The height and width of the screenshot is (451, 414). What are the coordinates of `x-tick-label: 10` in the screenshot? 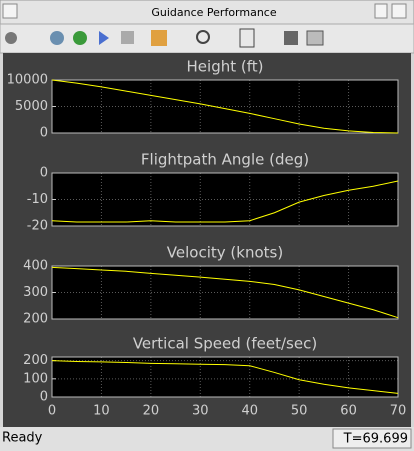 It's located at (101, 411).